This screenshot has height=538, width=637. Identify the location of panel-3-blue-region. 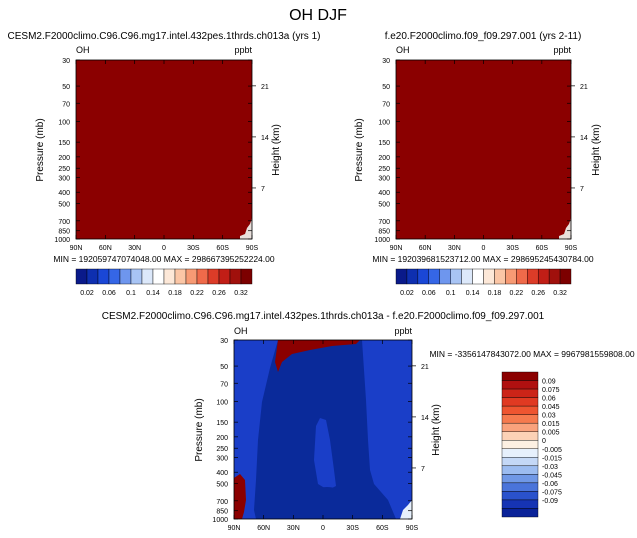
(256, 429).